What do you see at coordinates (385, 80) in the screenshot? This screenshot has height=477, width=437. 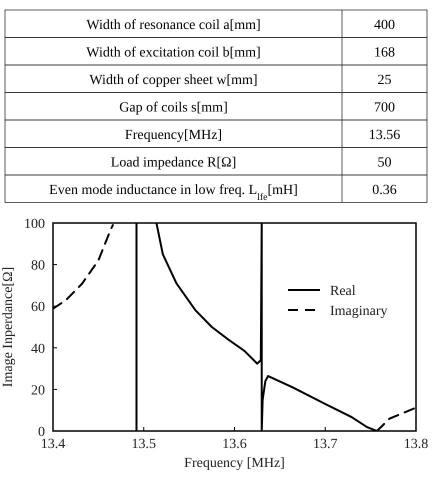 I see `text: 25` at bounding box center [385, 80].